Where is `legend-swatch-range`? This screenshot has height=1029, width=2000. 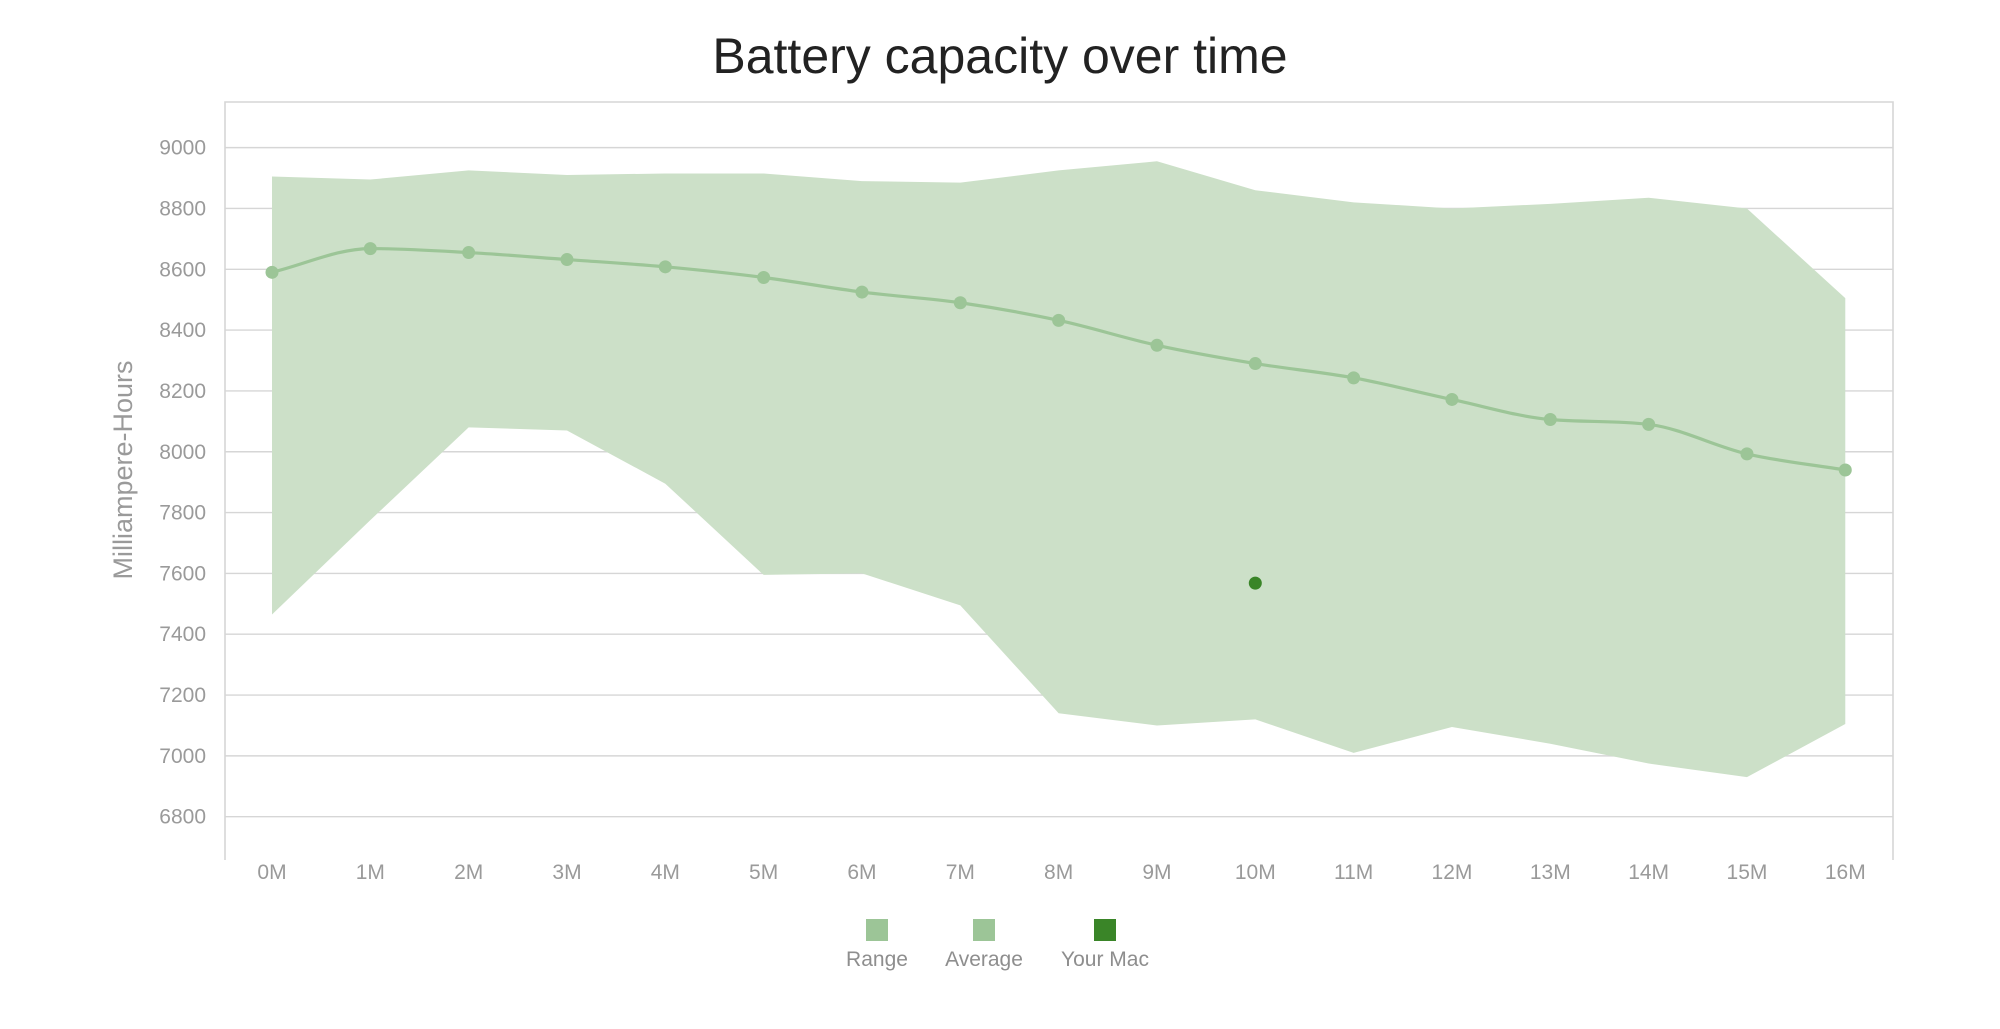
legend-swatch-range is located at coordinates (877, 930).